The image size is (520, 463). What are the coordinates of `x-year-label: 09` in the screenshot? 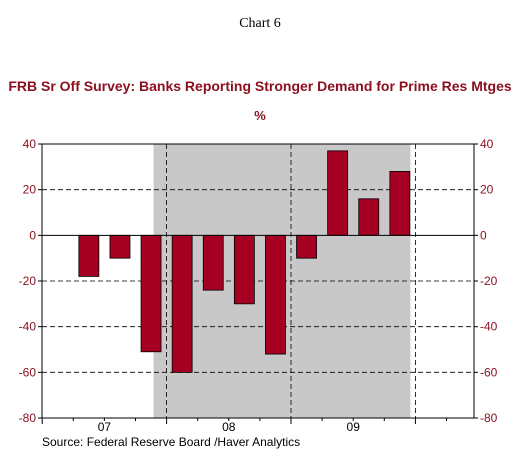 It's located at (354, 427).